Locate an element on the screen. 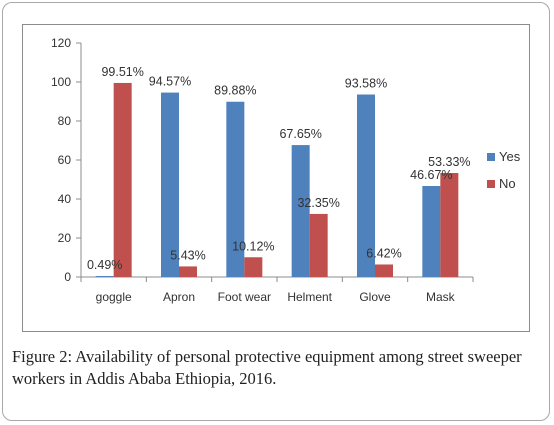 The image size is (554, 425). data-label: 94.57% is located at coordinates (170, 82).